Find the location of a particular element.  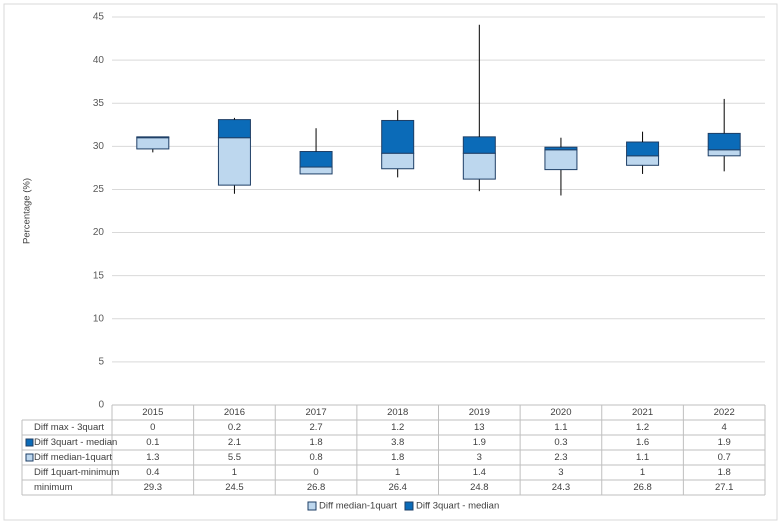

table-cell: 1.3 is located at coordinates (152, 457).